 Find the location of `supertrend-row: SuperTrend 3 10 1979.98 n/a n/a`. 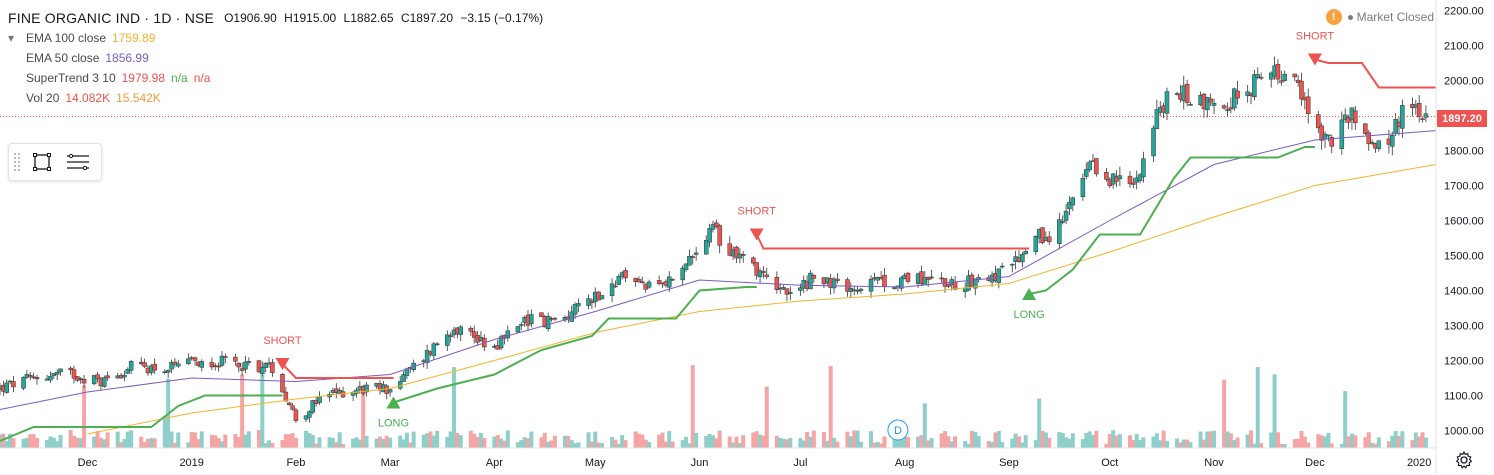

supertrend-row: SuperTrend 3 10 1979.98 n/a n/a is located at coordinates (277, 78).